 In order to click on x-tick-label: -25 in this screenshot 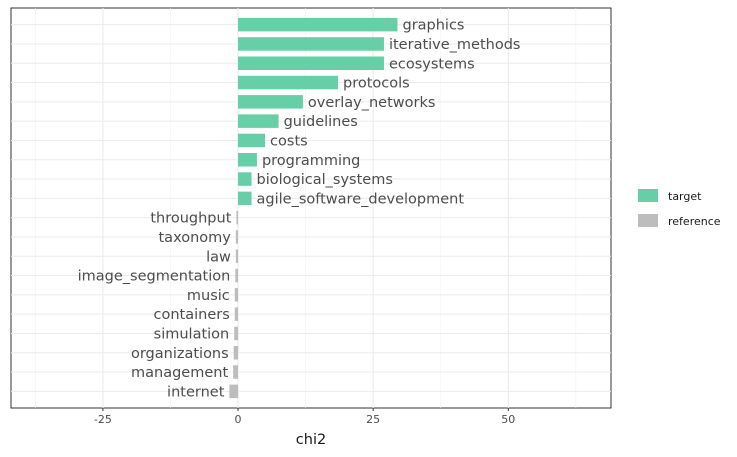, I will do `click(103, 419)`.